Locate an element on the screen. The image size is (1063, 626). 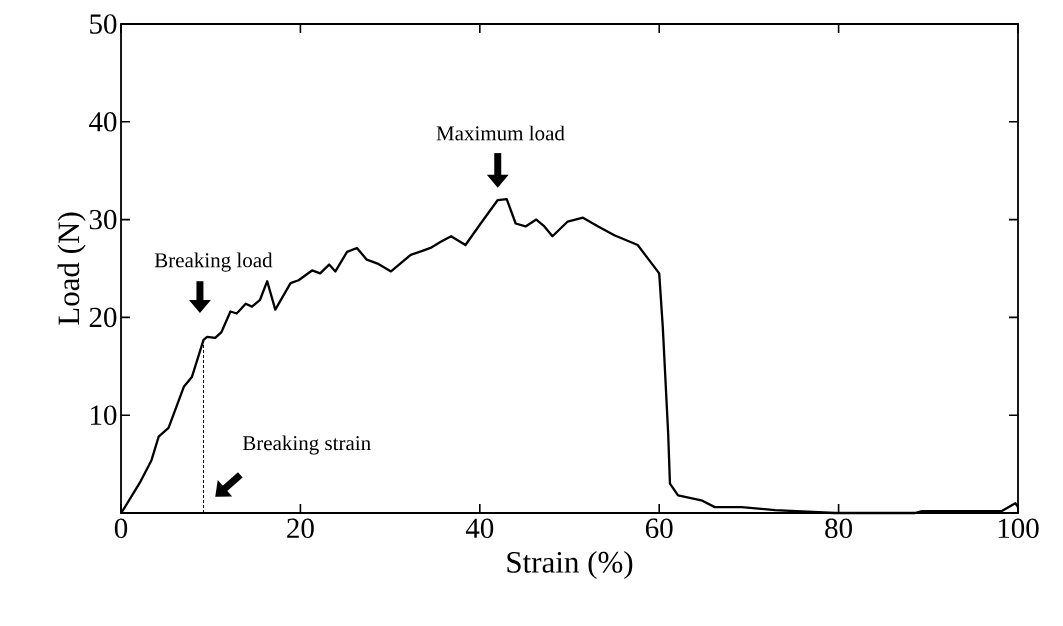
y-axis-title: Load (N) is located at coordinates (71, 268).